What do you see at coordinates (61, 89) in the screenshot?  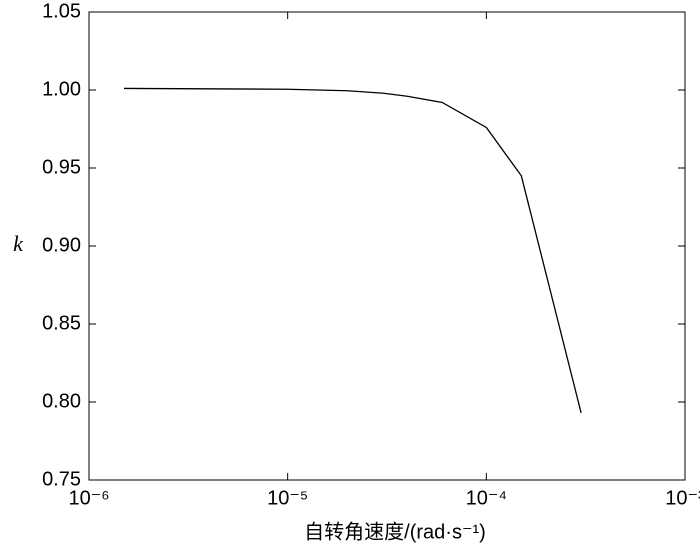 I see `y-tick-label: 1.00` at bounding box center [61, 89].